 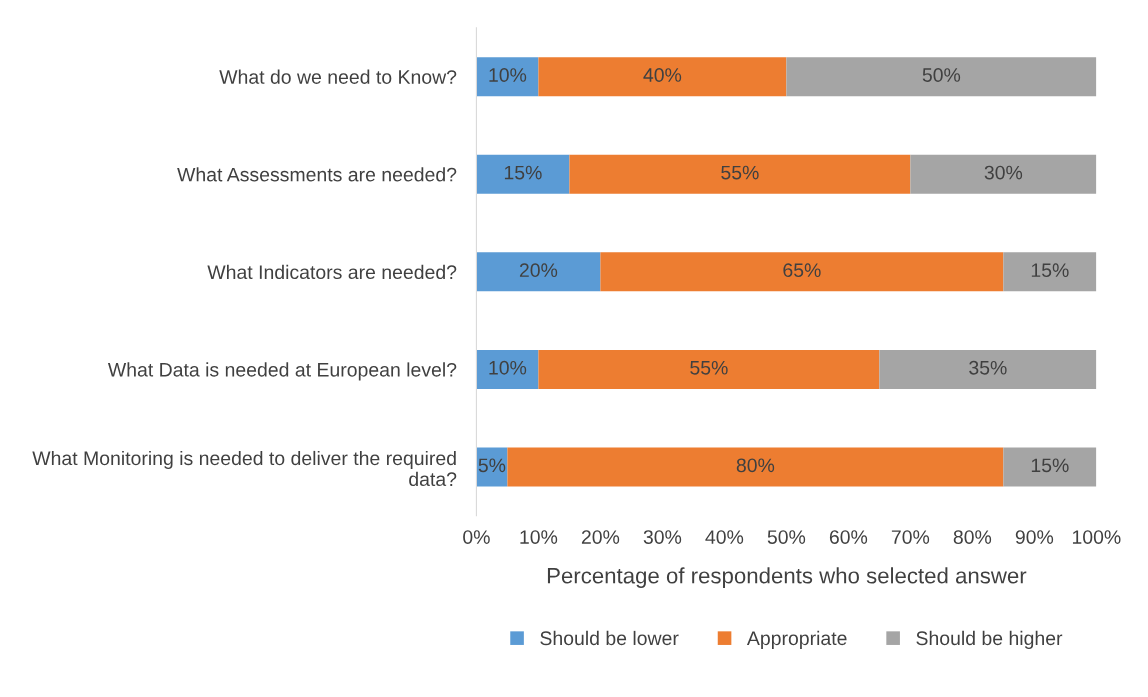 I want to click on data-label: 65%, so click(x=802, y=270).